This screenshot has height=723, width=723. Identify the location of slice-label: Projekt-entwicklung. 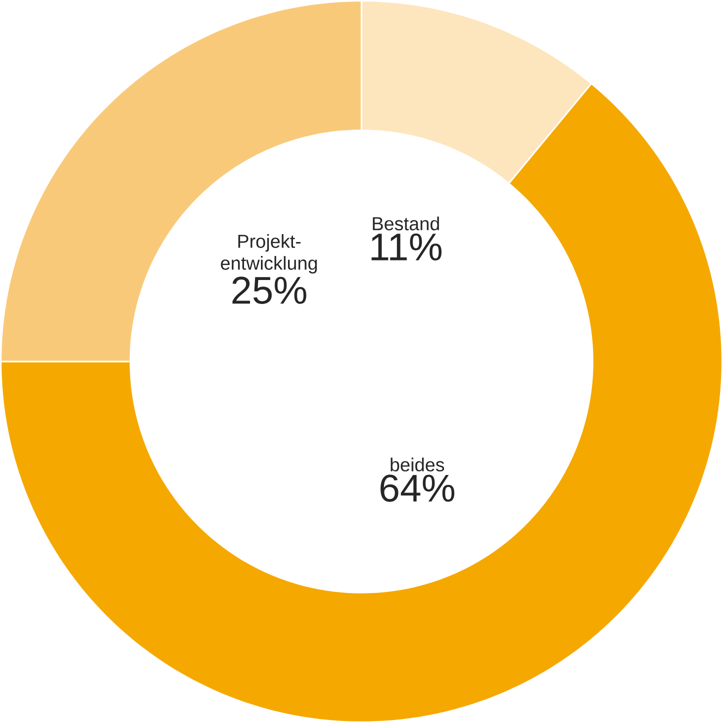
(268, 254).